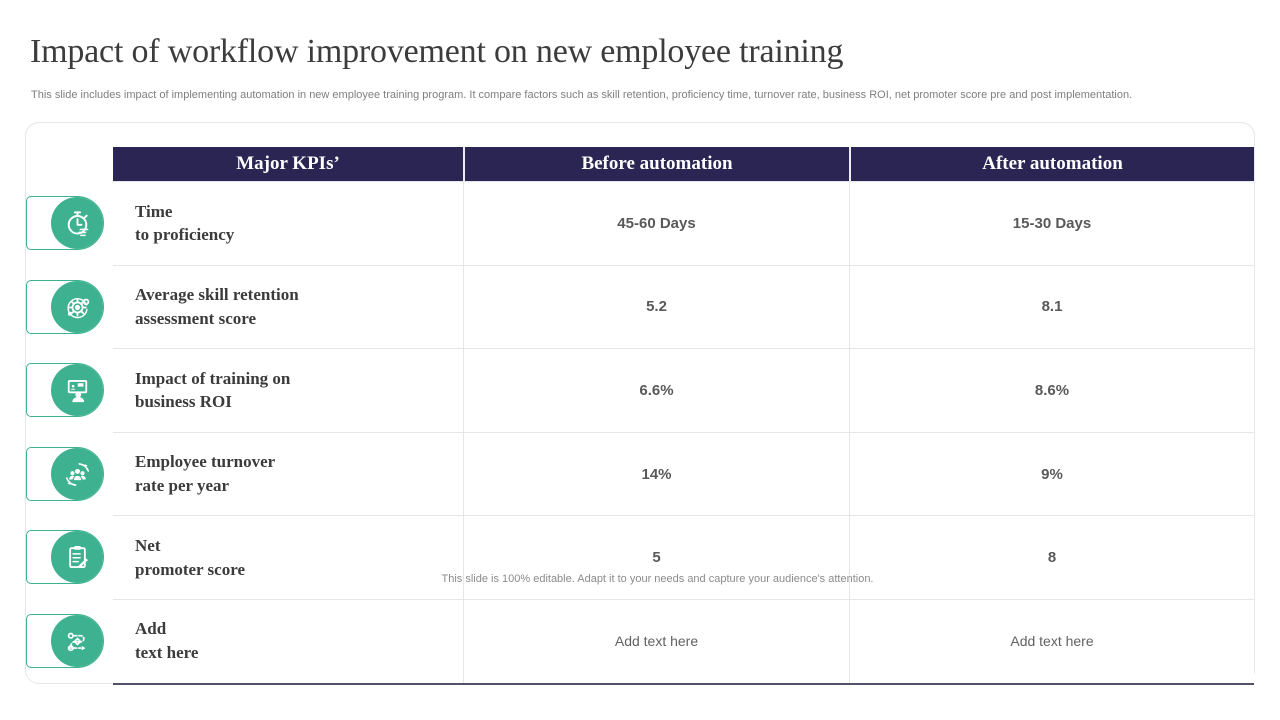  What do you see at coordinates (1051, 473) in the screenshot?
I see `after-value-employee-turnover: 9%` at bounding box center [1051, 473].